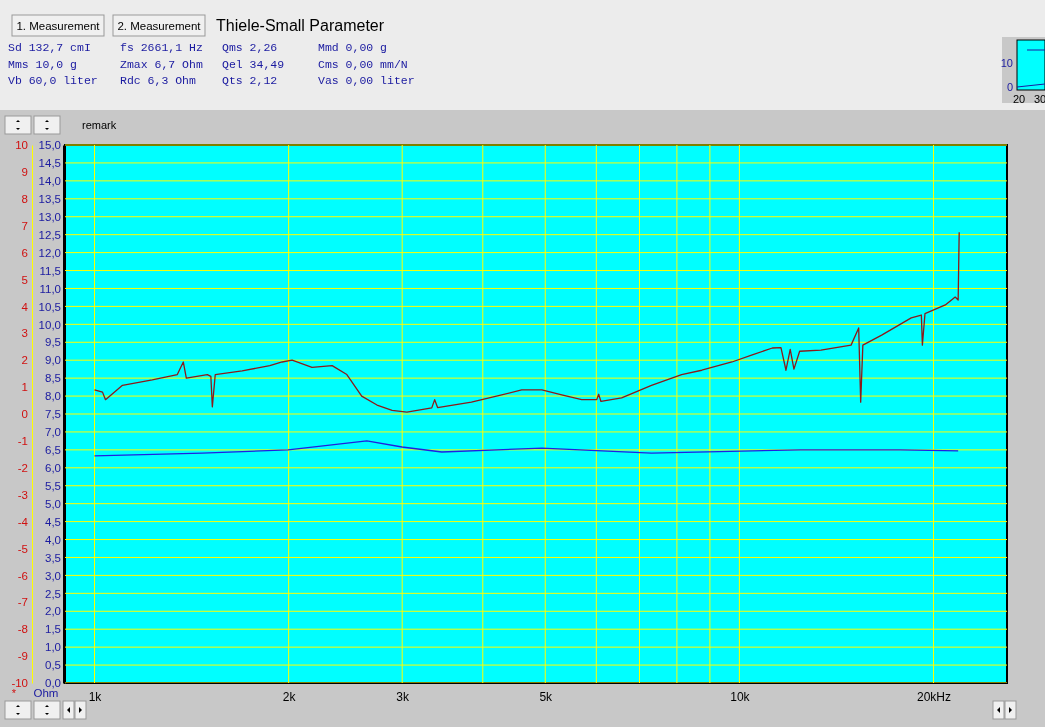 The height and width of the screenshot is (727, 1045). Describe the element at coordinates (49, 198) in the screenshot. I see `y-tick-label: 13,5` at that location.